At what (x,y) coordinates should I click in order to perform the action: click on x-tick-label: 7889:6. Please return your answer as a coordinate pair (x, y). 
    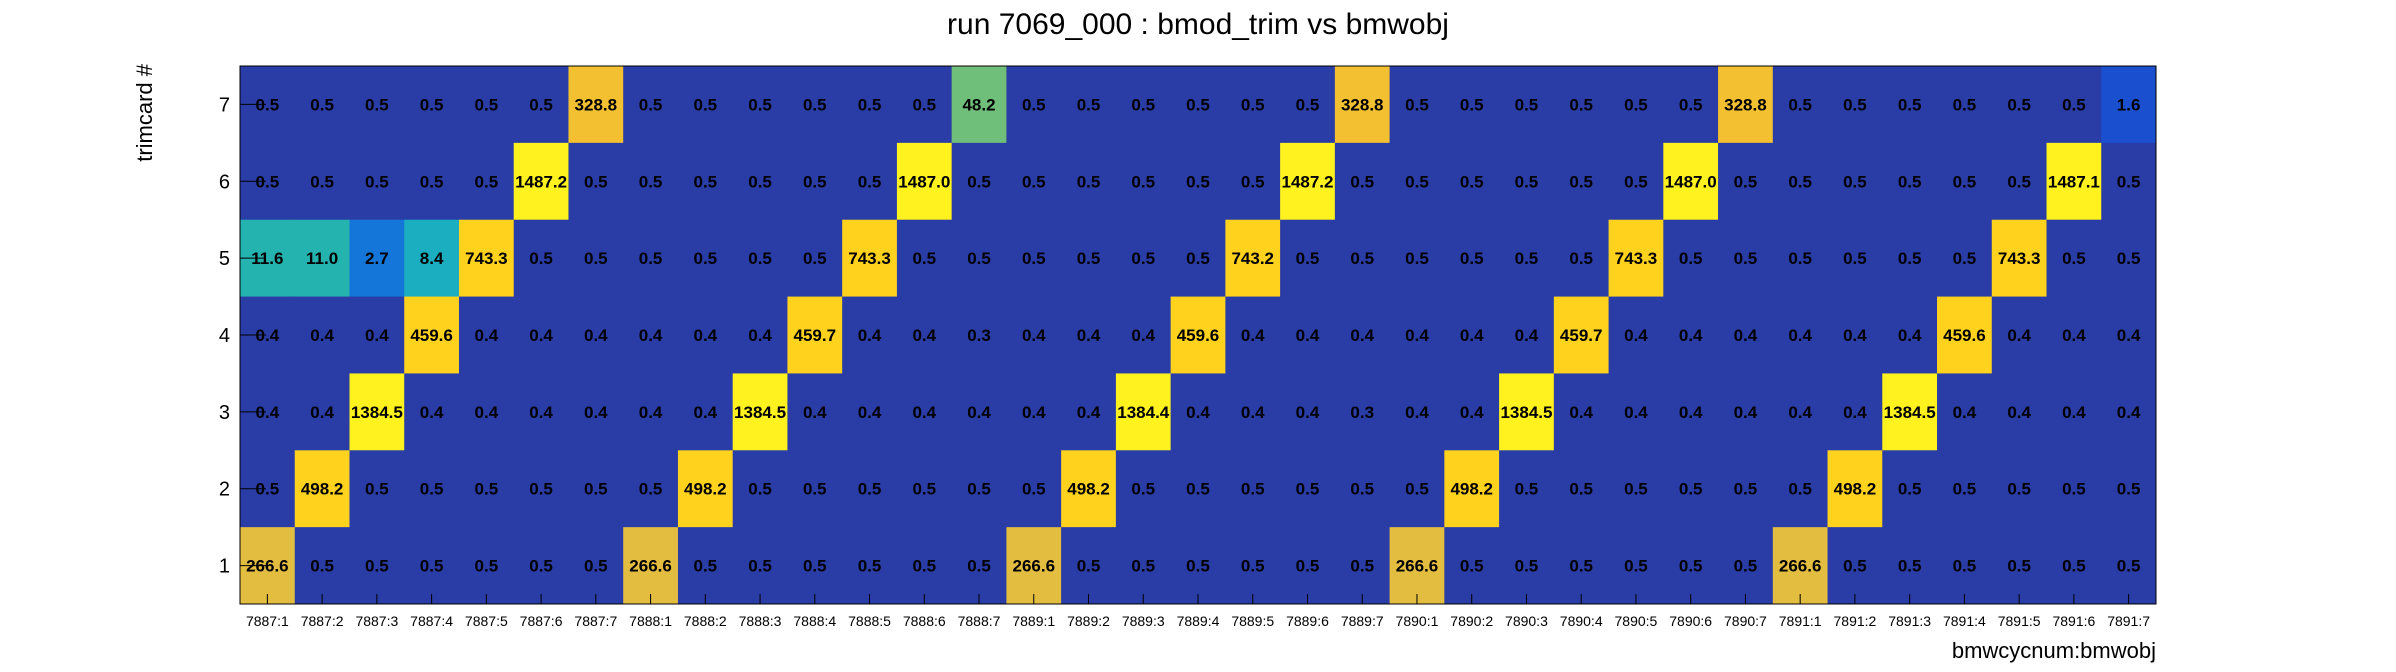
    Looking at the image, I should click on (1307, 621).